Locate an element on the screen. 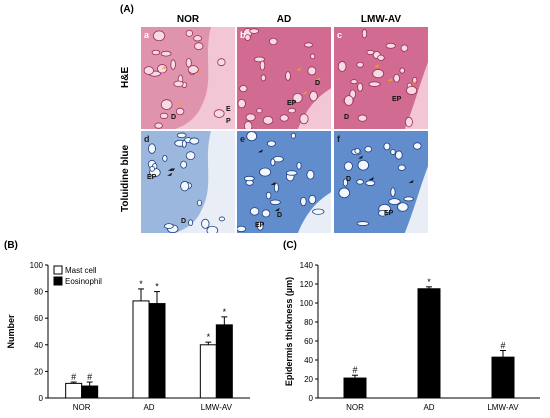  tissue-region is located at coordinates (284, 78).